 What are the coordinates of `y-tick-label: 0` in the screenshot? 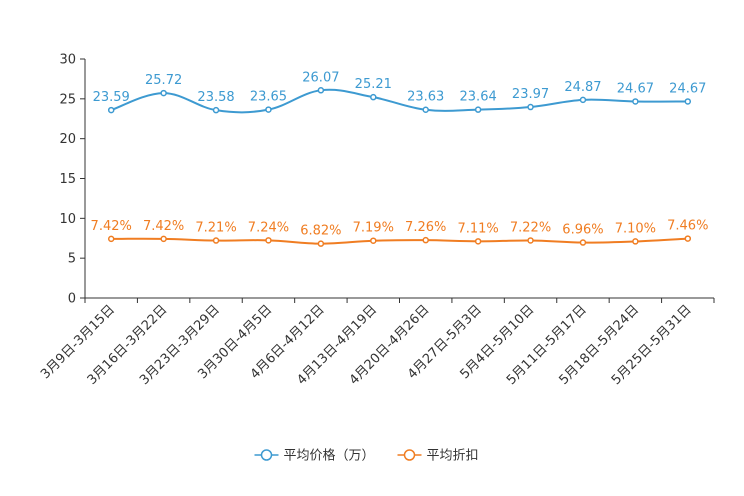 It's located at (72, 299).